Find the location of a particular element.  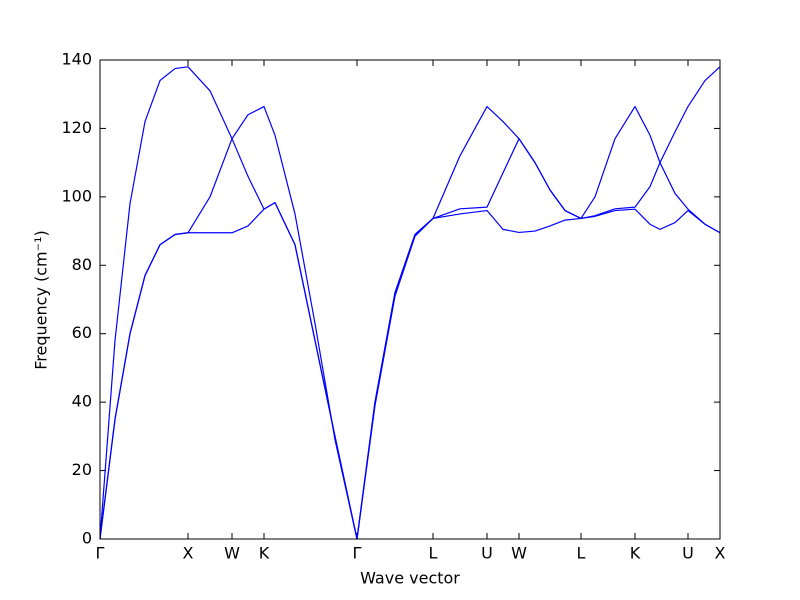

y-tick-label: 20 is located at coordinates (82, 469).